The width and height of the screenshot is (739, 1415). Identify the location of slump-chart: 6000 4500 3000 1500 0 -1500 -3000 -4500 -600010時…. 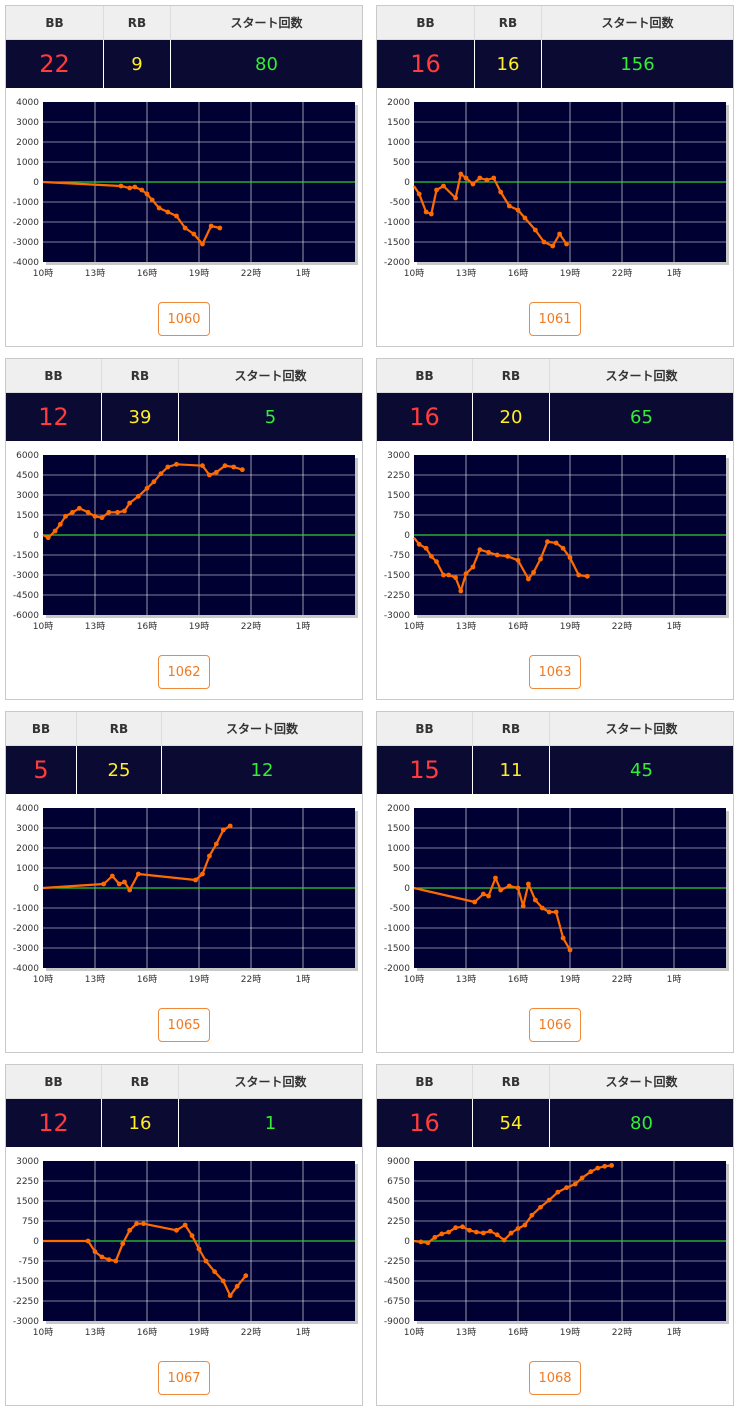
(185, 541).